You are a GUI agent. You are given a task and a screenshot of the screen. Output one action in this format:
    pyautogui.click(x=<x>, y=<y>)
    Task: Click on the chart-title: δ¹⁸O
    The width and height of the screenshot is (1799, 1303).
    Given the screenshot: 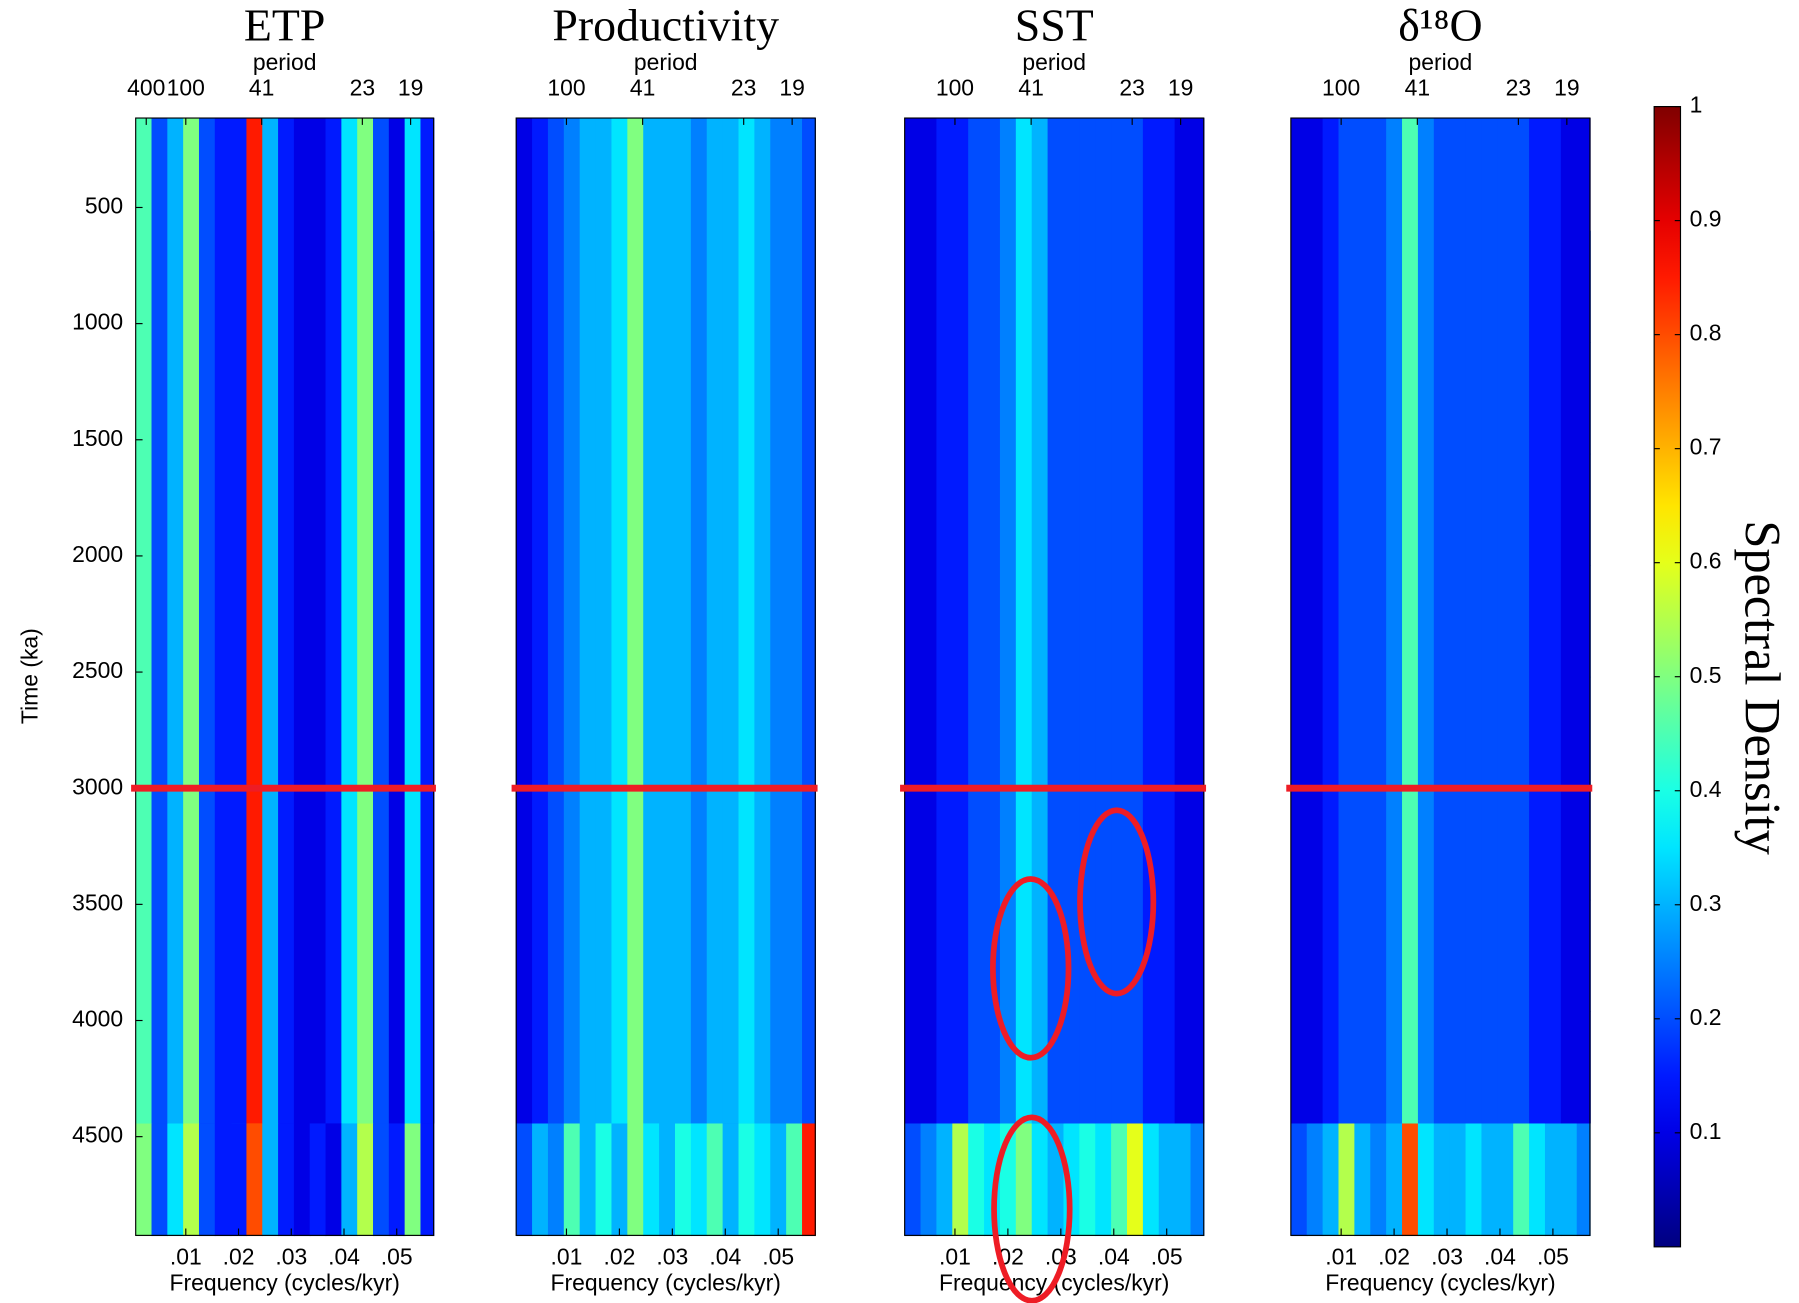 What is the action you would take?
    pyautogui.click(x=1440, y=25)
    